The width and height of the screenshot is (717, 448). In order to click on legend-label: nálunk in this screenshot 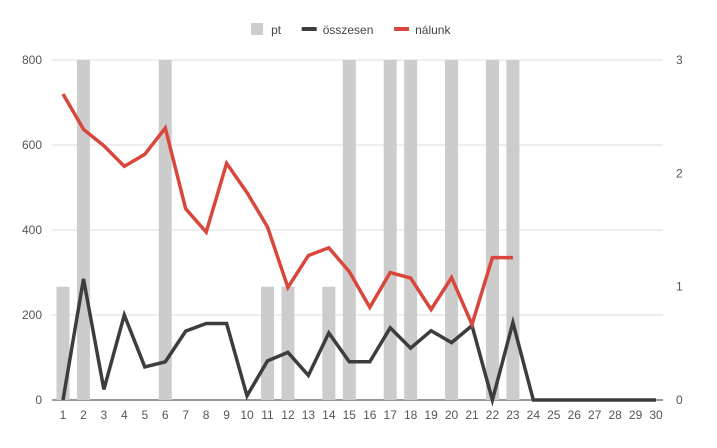, I will do `click(433, 30)`.